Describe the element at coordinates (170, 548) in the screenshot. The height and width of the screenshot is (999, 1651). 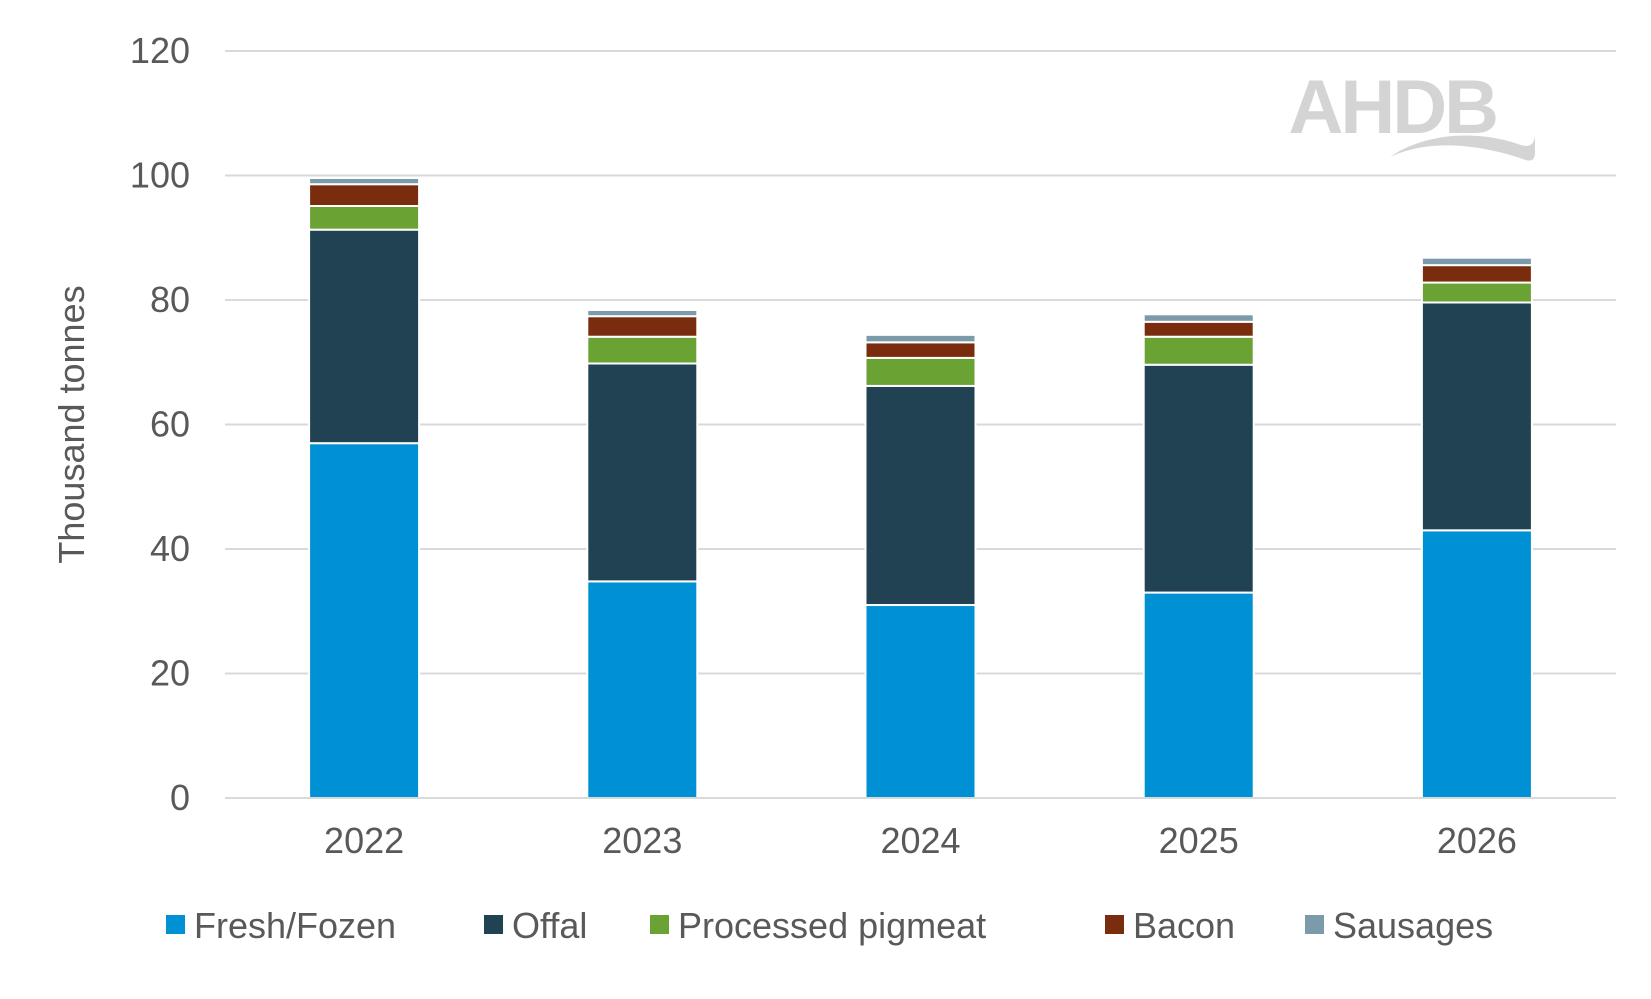
I see `y-tick-label: 40` at that location.